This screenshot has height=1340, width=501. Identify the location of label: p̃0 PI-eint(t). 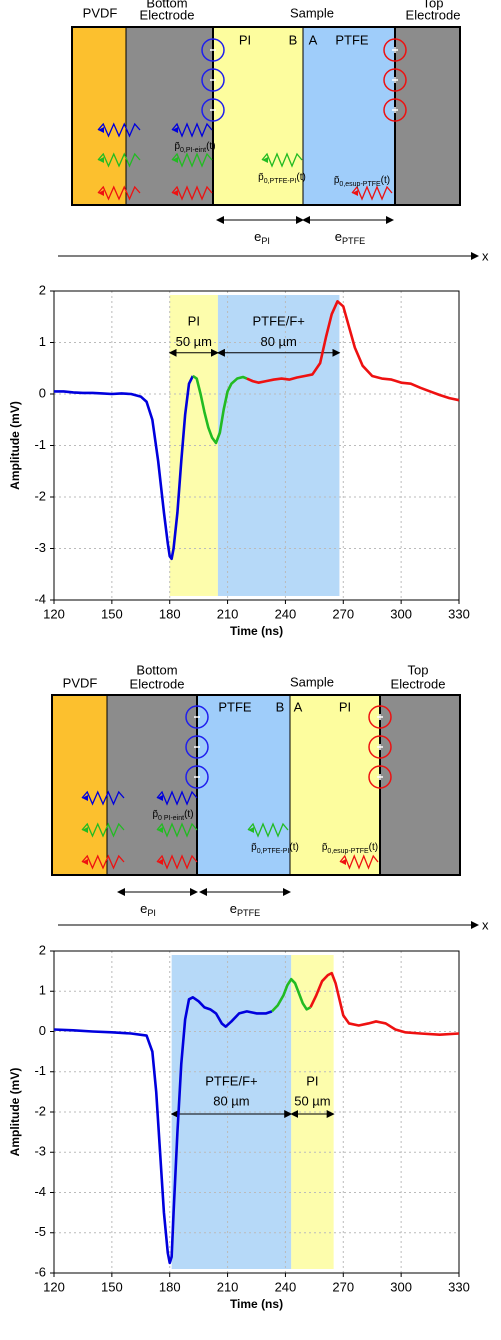
(172, 815).